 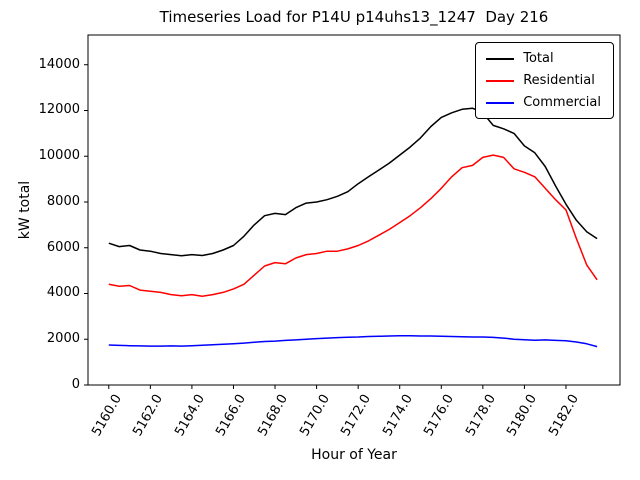 What do you see at coordinates (538, 58) in the screenshot?
I see `legend-label-total: Total` at bounding box center [538, 58].